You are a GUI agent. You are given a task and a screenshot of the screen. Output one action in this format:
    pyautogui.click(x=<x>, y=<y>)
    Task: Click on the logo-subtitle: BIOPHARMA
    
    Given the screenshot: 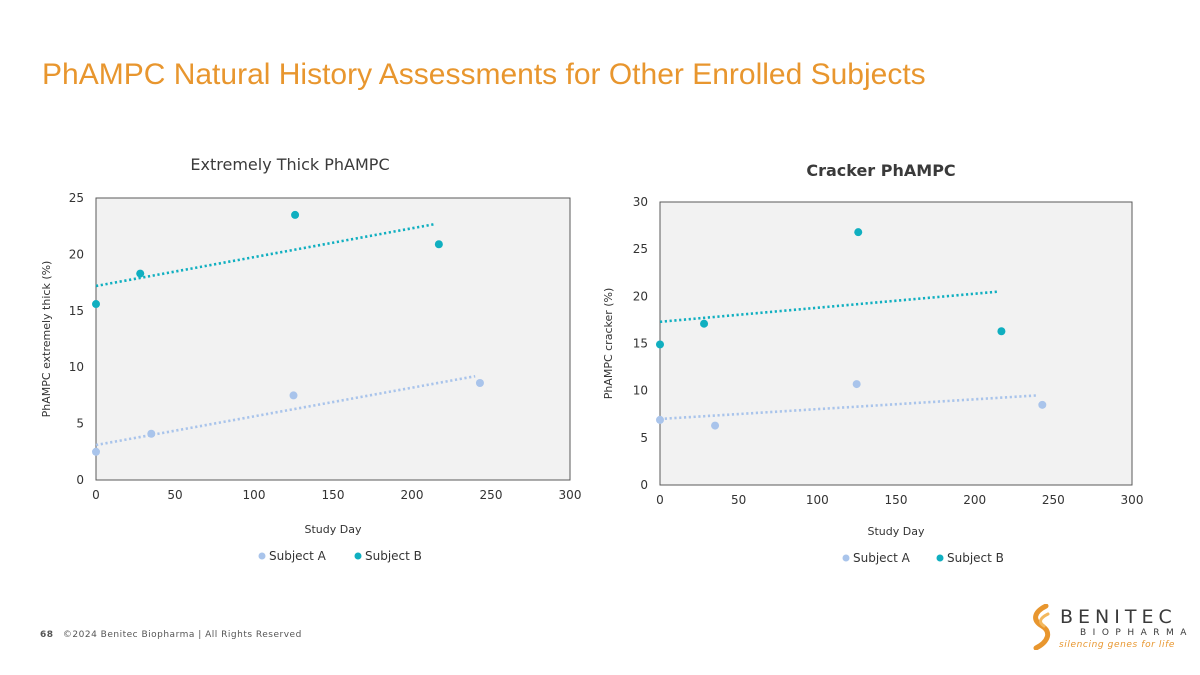 What is the action you would take?
    pyautogui.click(x=1136, y=633)
    